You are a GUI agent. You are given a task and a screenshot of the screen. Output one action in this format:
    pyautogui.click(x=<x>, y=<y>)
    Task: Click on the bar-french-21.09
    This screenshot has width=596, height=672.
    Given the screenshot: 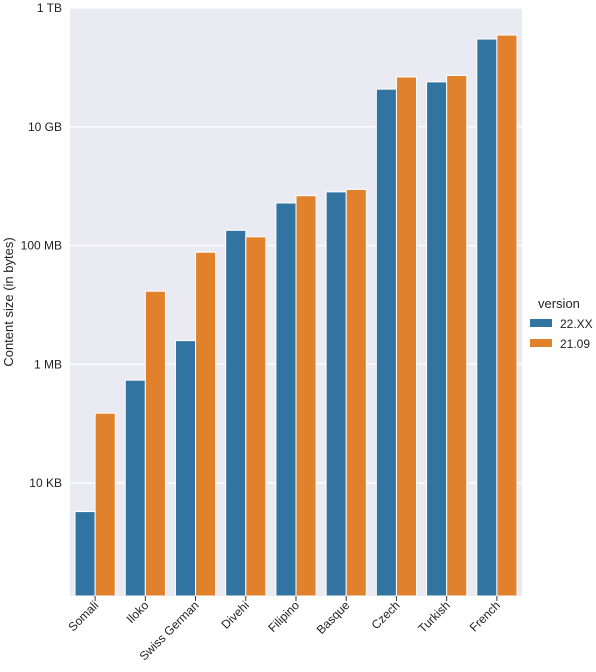 What is the action you would take?
    pyautogui.click(x=507, y=315)
    